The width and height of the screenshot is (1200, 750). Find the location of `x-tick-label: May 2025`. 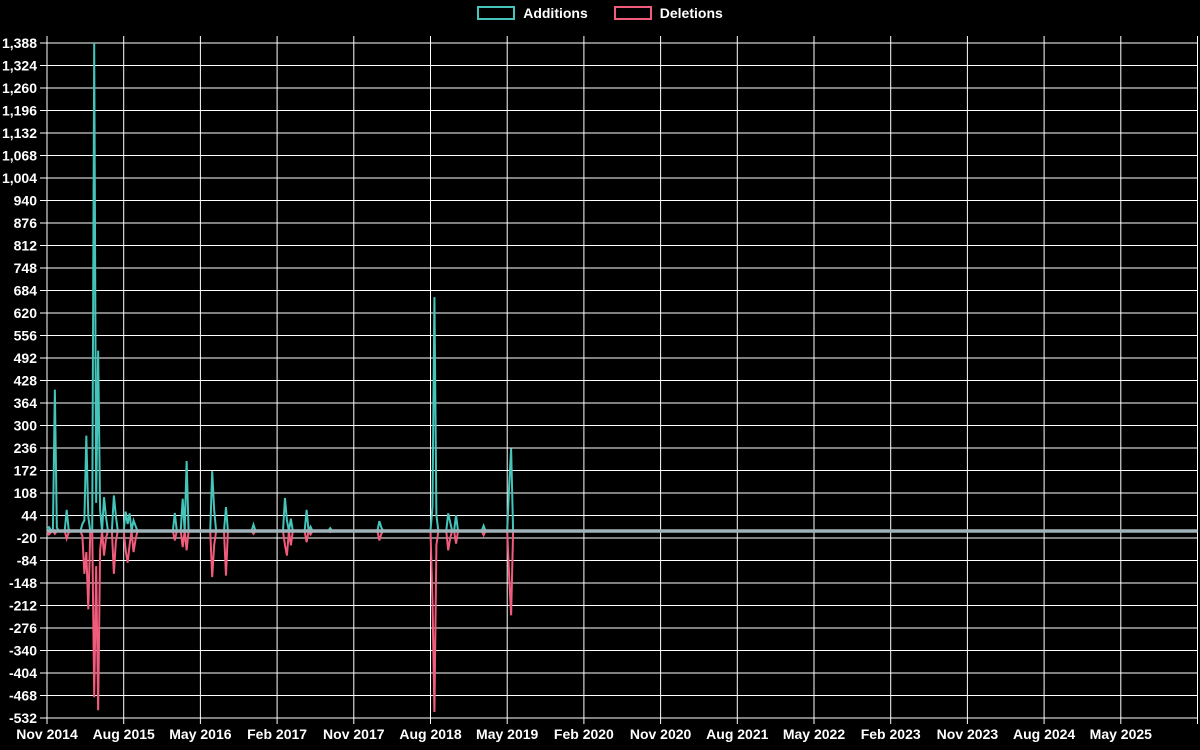

x-tick-label: May 2025 is located at coordinates (1121, 734).